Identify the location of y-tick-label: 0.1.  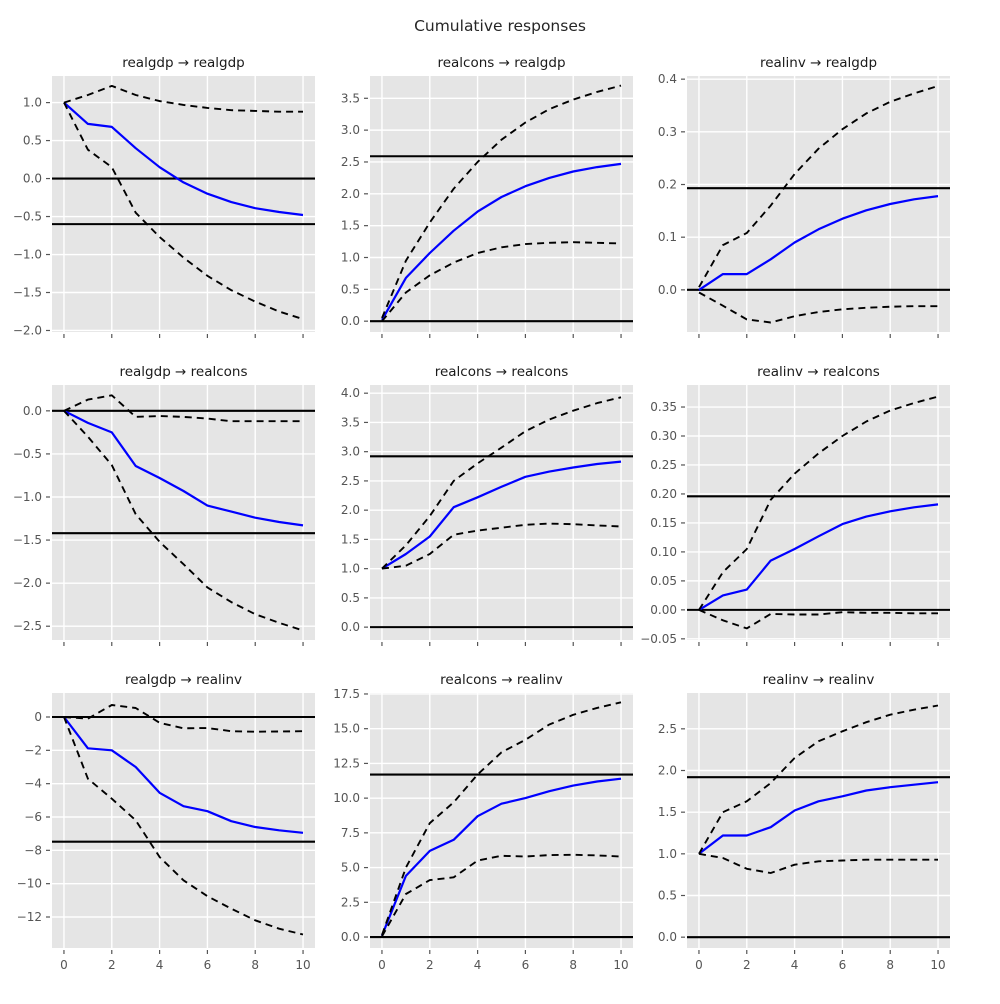
(667, 237).